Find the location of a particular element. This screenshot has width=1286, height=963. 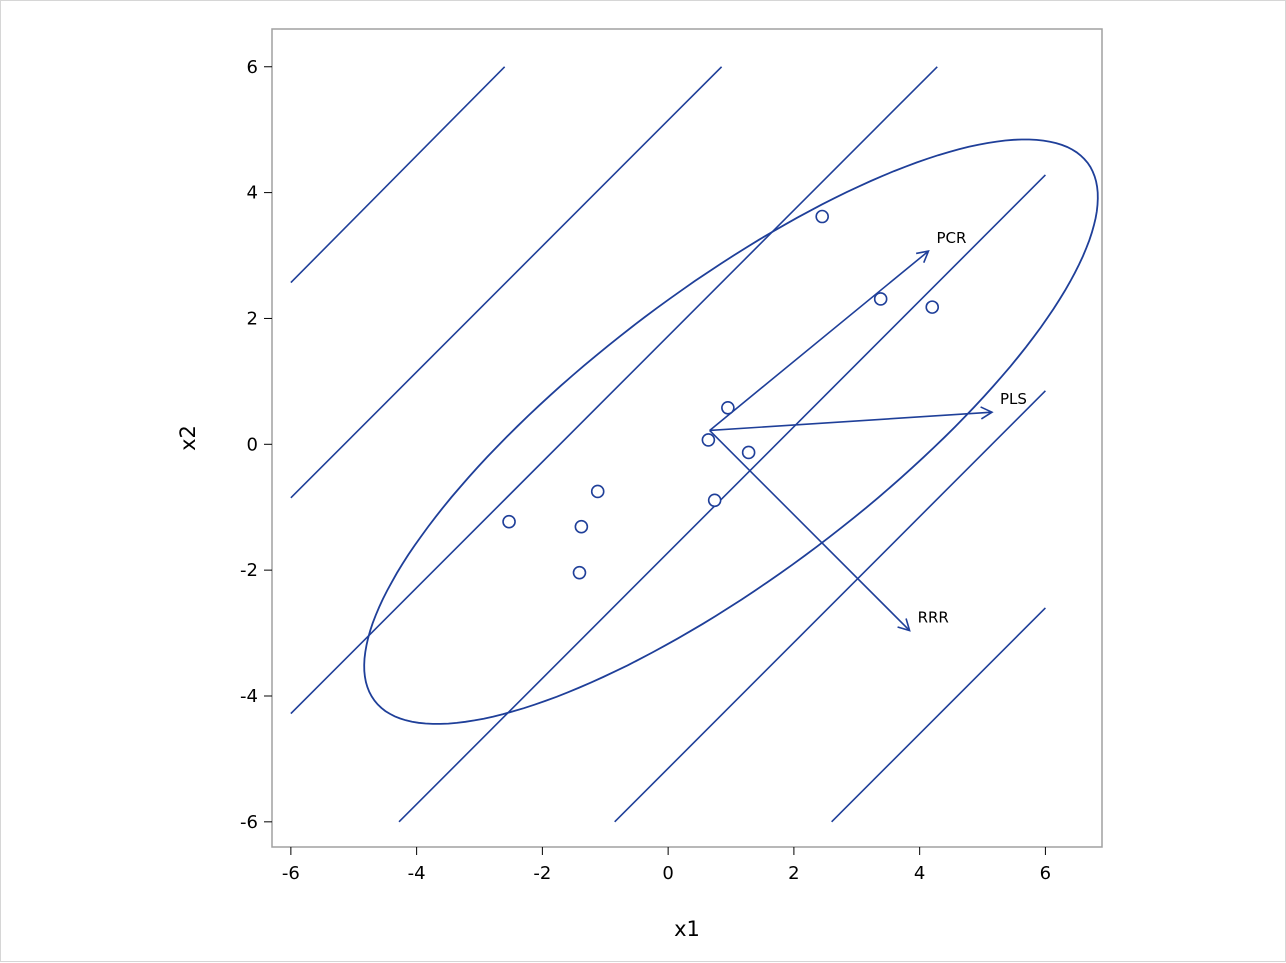

direction-arrows: PCR PLS RRR is located at coordinates (868, 430).